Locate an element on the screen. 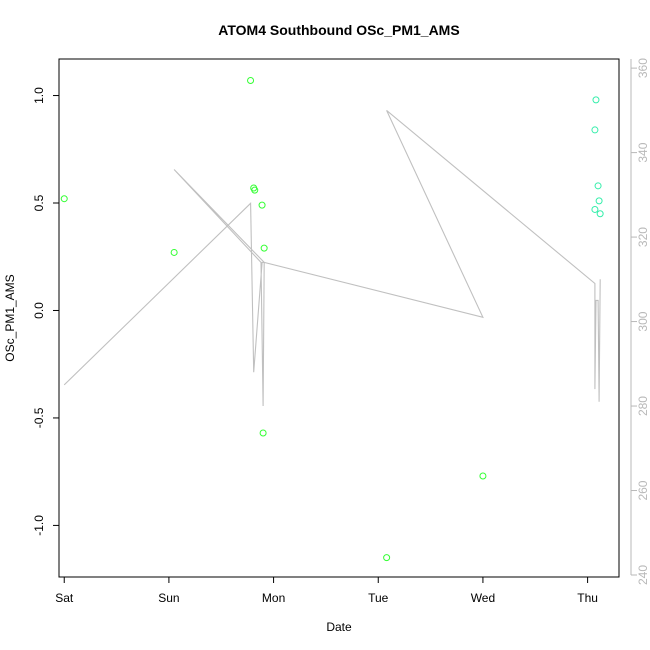 This screenshot has width=650, height=650. y-tick-label: -0.5 is located at coordinates (39, 417).